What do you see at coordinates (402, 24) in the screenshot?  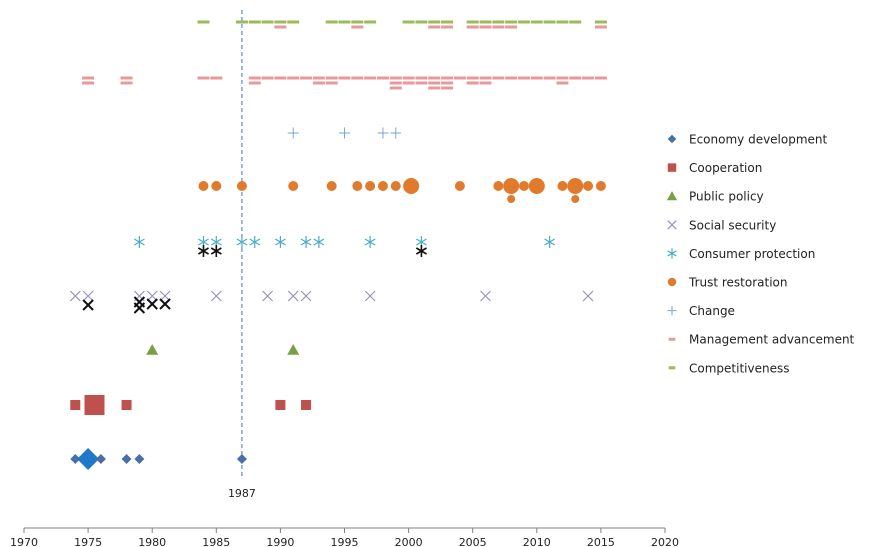 I see `series-competitiveness` at bounding box center [402, 24].